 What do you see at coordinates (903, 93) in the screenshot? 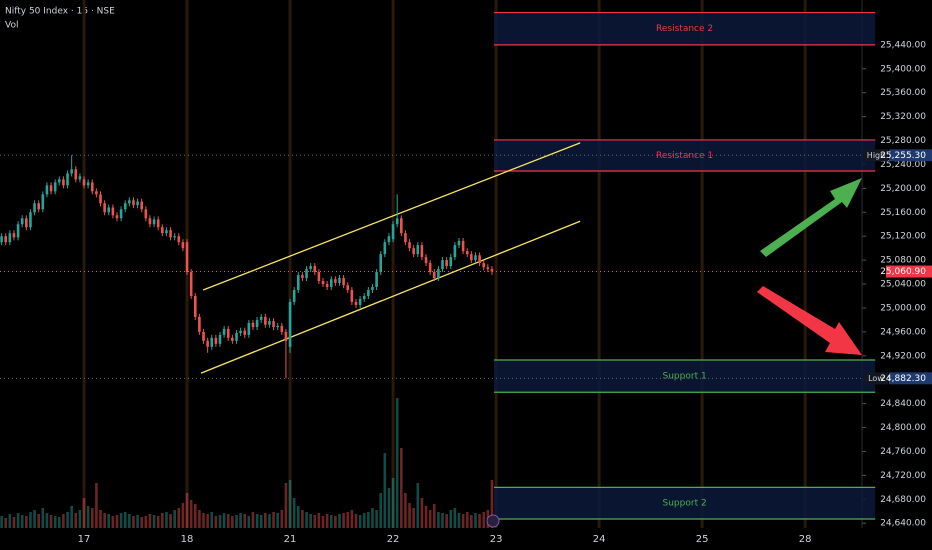
I see `y-tick-label: 25,360.00` at bounding box center [903, 93].